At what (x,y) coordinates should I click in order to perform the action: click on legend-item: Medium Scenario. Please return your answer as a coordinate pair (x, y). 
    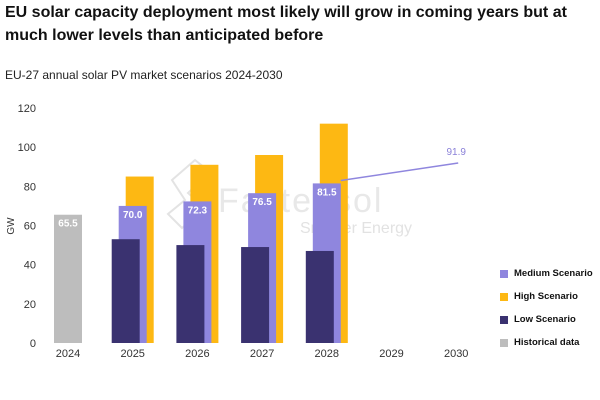
    Looking at the image, I should click on (550, 273).